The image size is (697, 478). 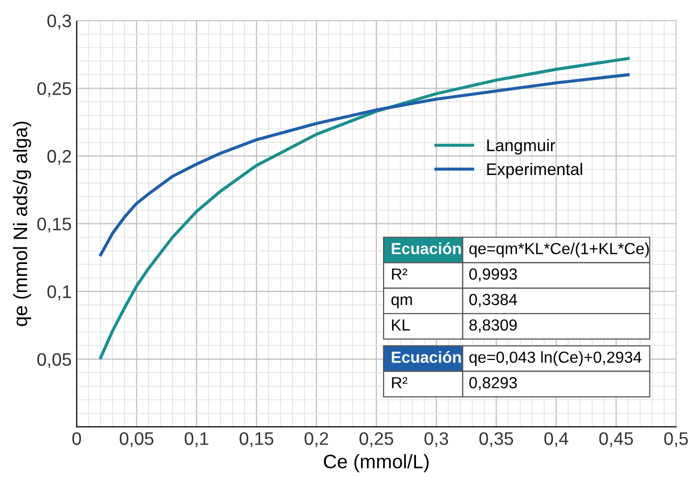 I want to click on y-tick-label: 0,15, so click(x=54, y=225).